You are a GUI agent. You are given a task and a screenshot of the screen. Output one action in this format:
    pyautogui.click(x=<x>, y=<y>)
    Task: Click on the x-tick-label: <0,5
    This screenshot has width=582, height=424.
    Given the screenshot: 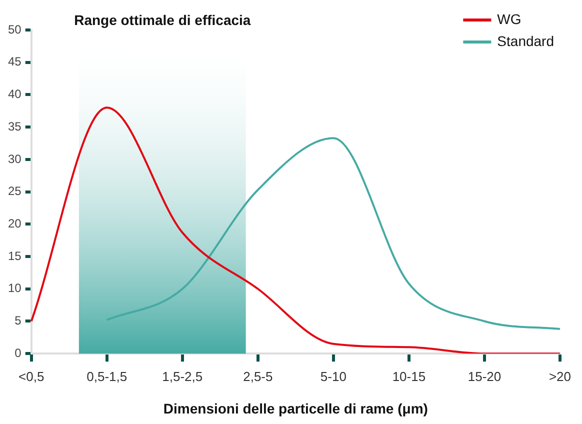 What is the action you would take?
    pyautogui.click(x=31, y=376)
    